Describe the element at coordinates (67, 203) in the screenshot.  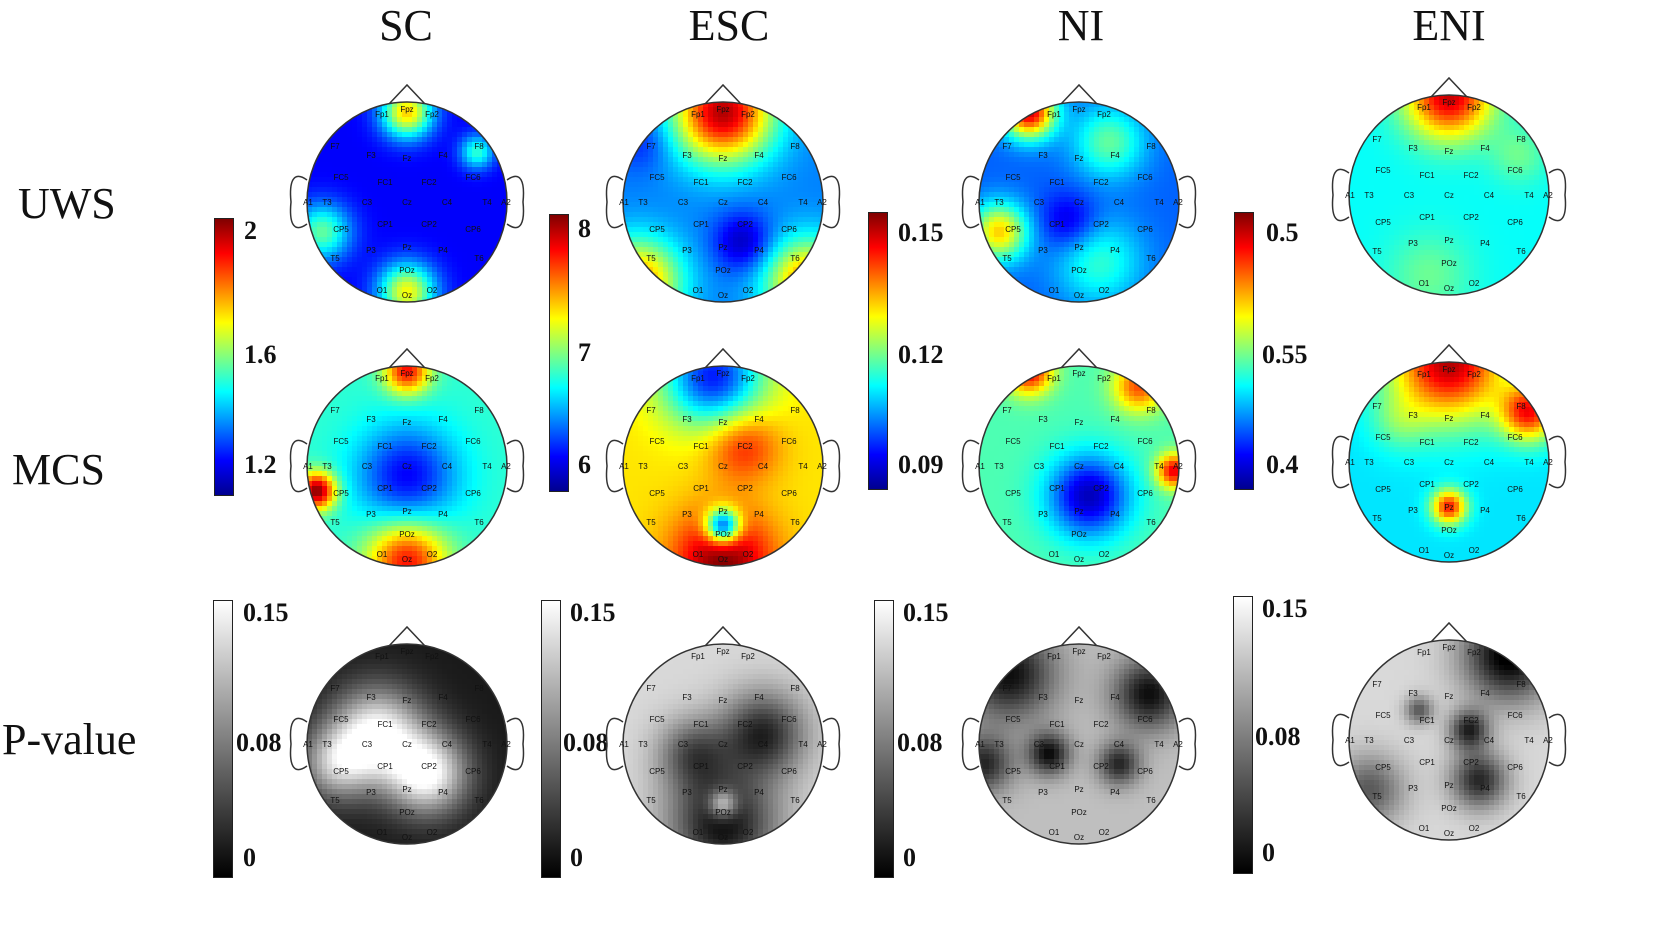
I see `row-label-uws: UWS` at that location.